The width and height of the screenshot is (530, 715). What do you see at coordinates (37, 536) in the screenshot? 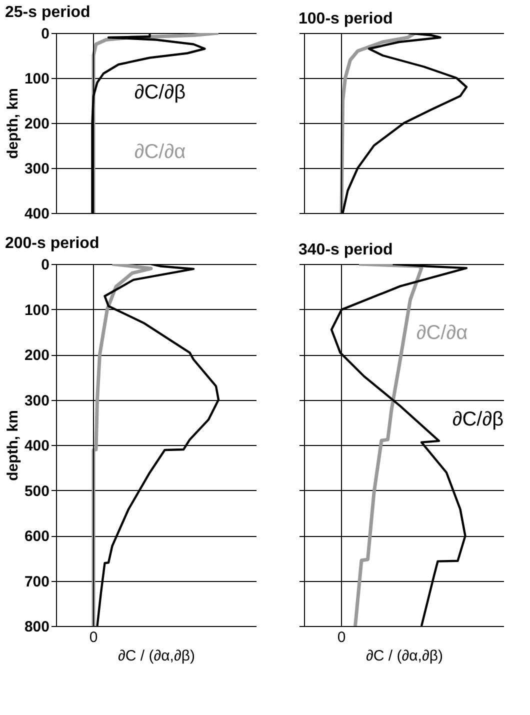
I see `y-tick-label: 600` at bounding box center [37, 536].